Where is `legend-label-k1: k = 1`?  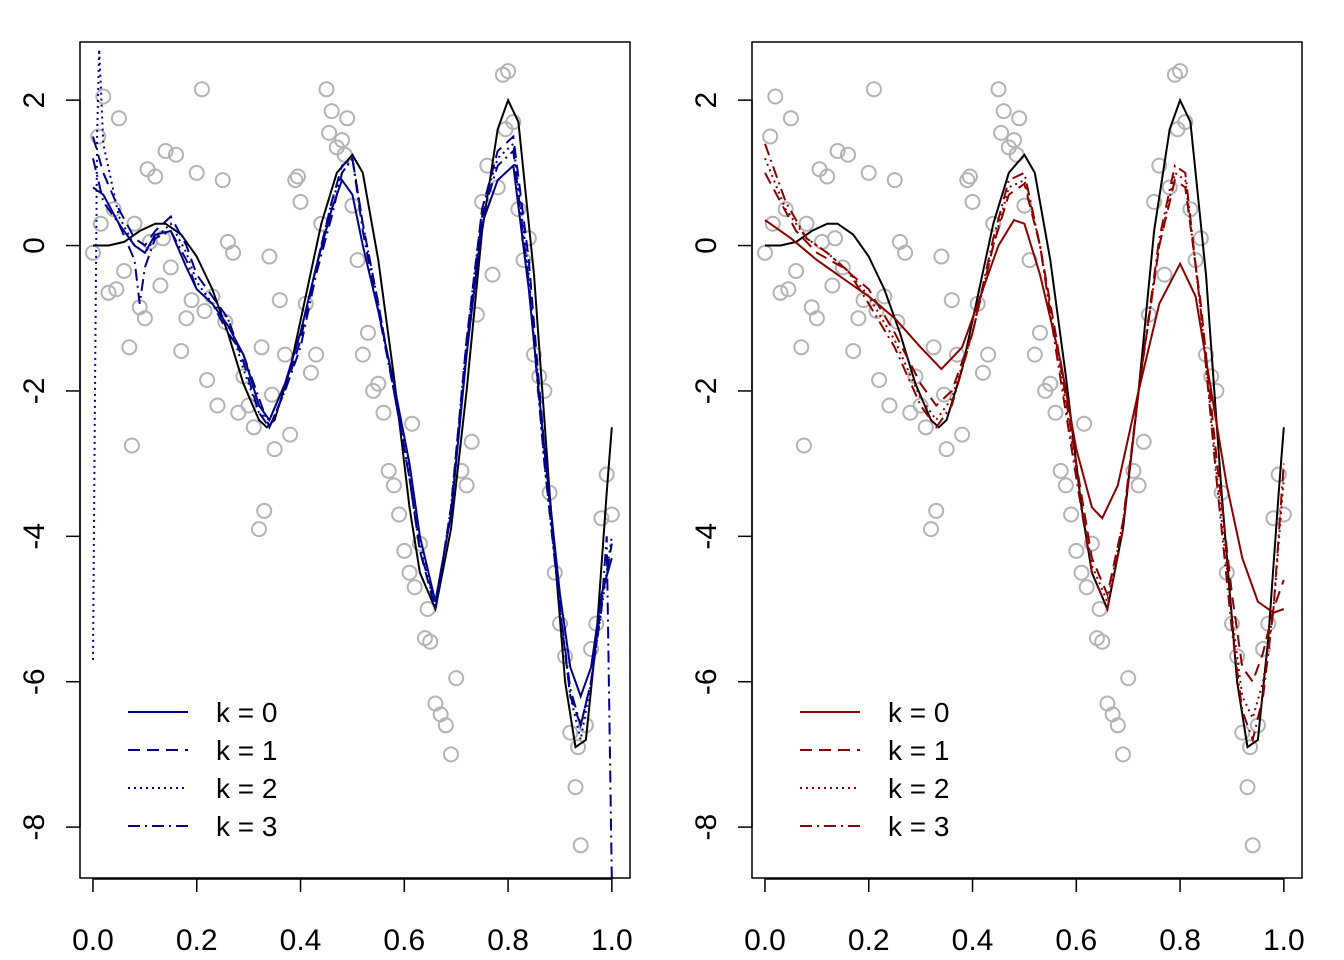
legend-label-k1: k = 1 is located at coordinates (918, 750).